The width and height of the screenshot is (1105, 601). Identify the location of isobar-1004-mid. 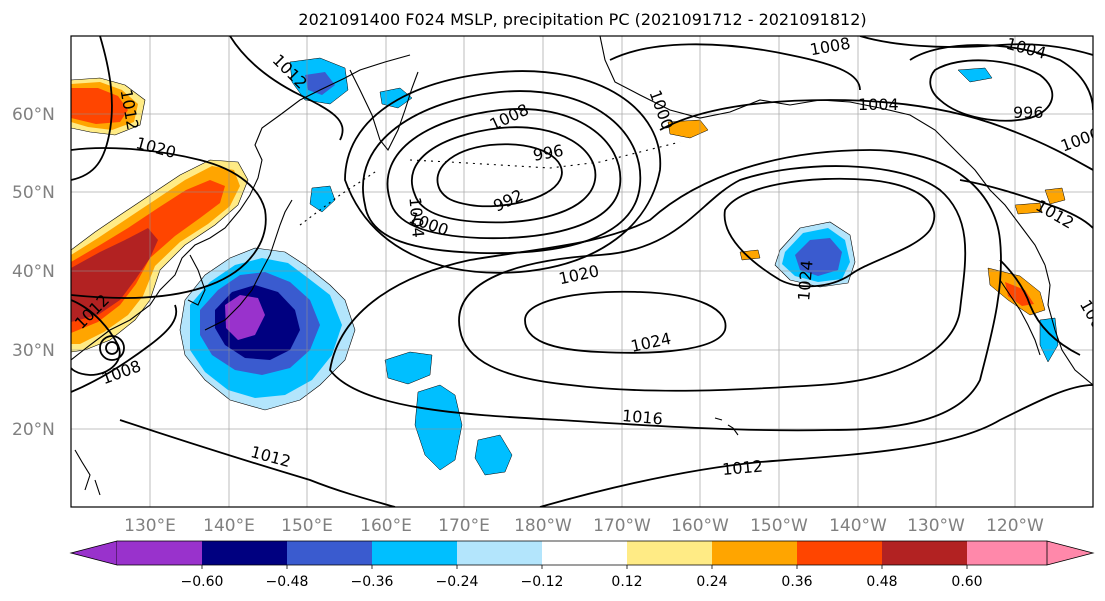
(876, 135).